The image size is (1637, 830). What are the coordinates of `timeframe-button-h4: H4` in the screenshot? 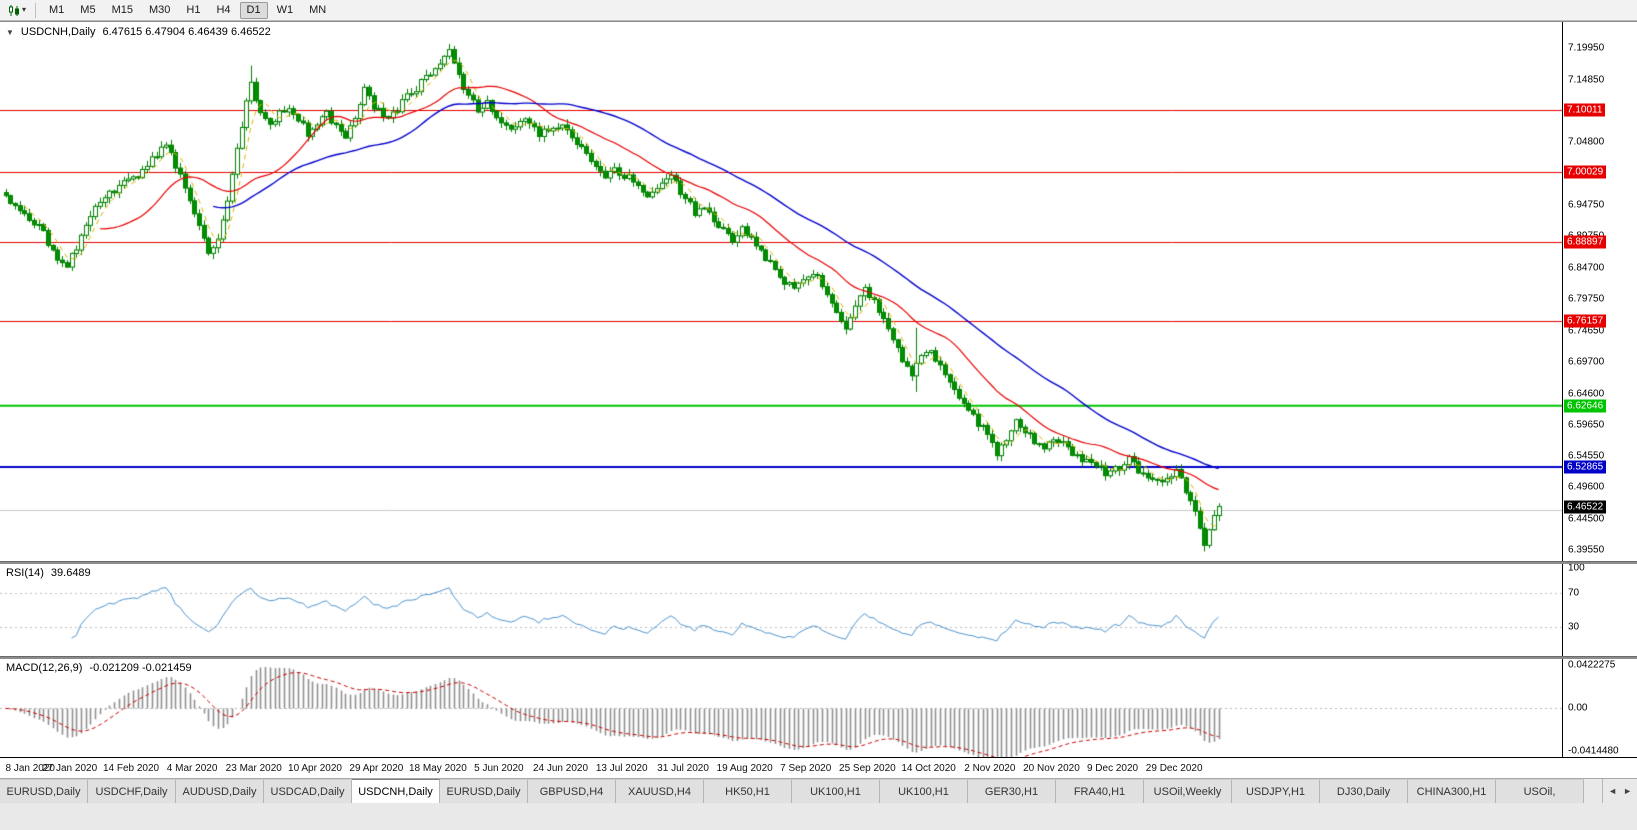 It's located at (223, 10).